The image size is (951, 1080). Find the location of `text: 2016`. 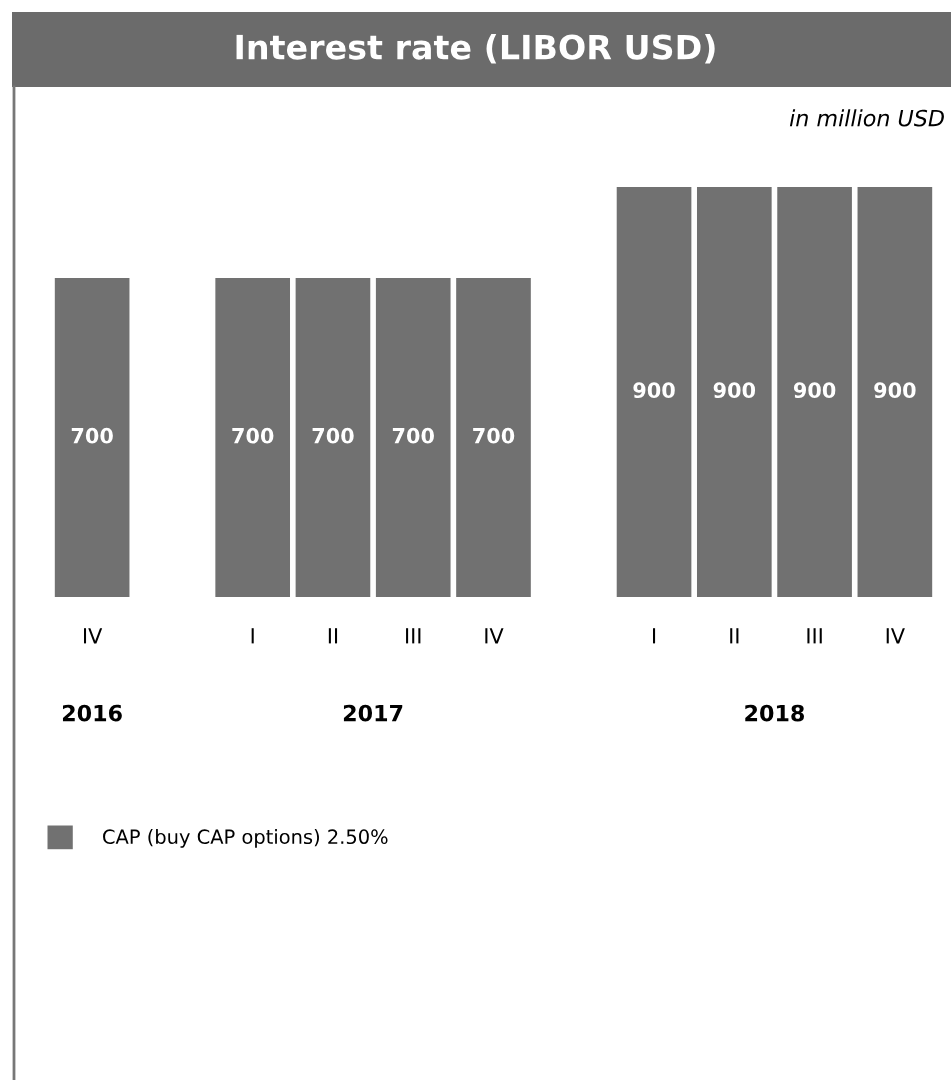

text: 2016 is located at coordinates (92, 713).